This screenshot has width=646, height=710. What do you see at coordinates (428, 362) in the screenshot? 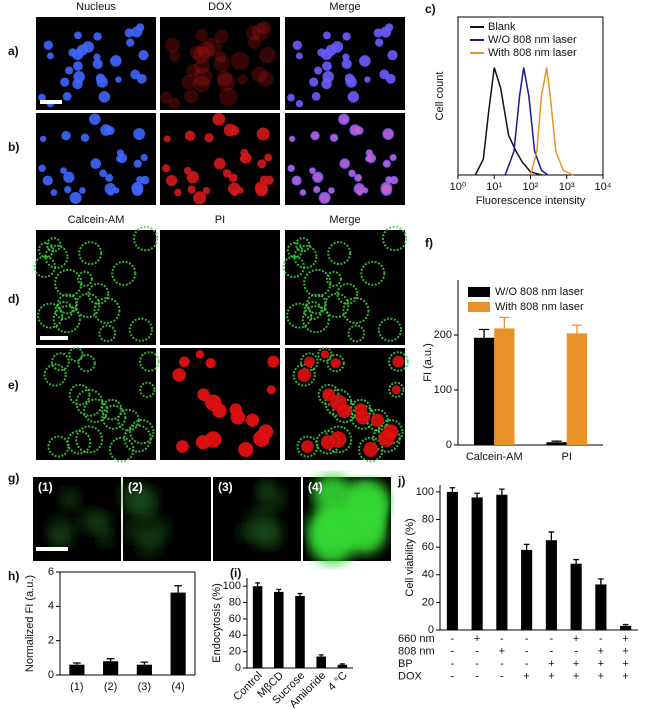
I see `y-axis-title: FI (a.u.)` at bounding box center [428, 362].